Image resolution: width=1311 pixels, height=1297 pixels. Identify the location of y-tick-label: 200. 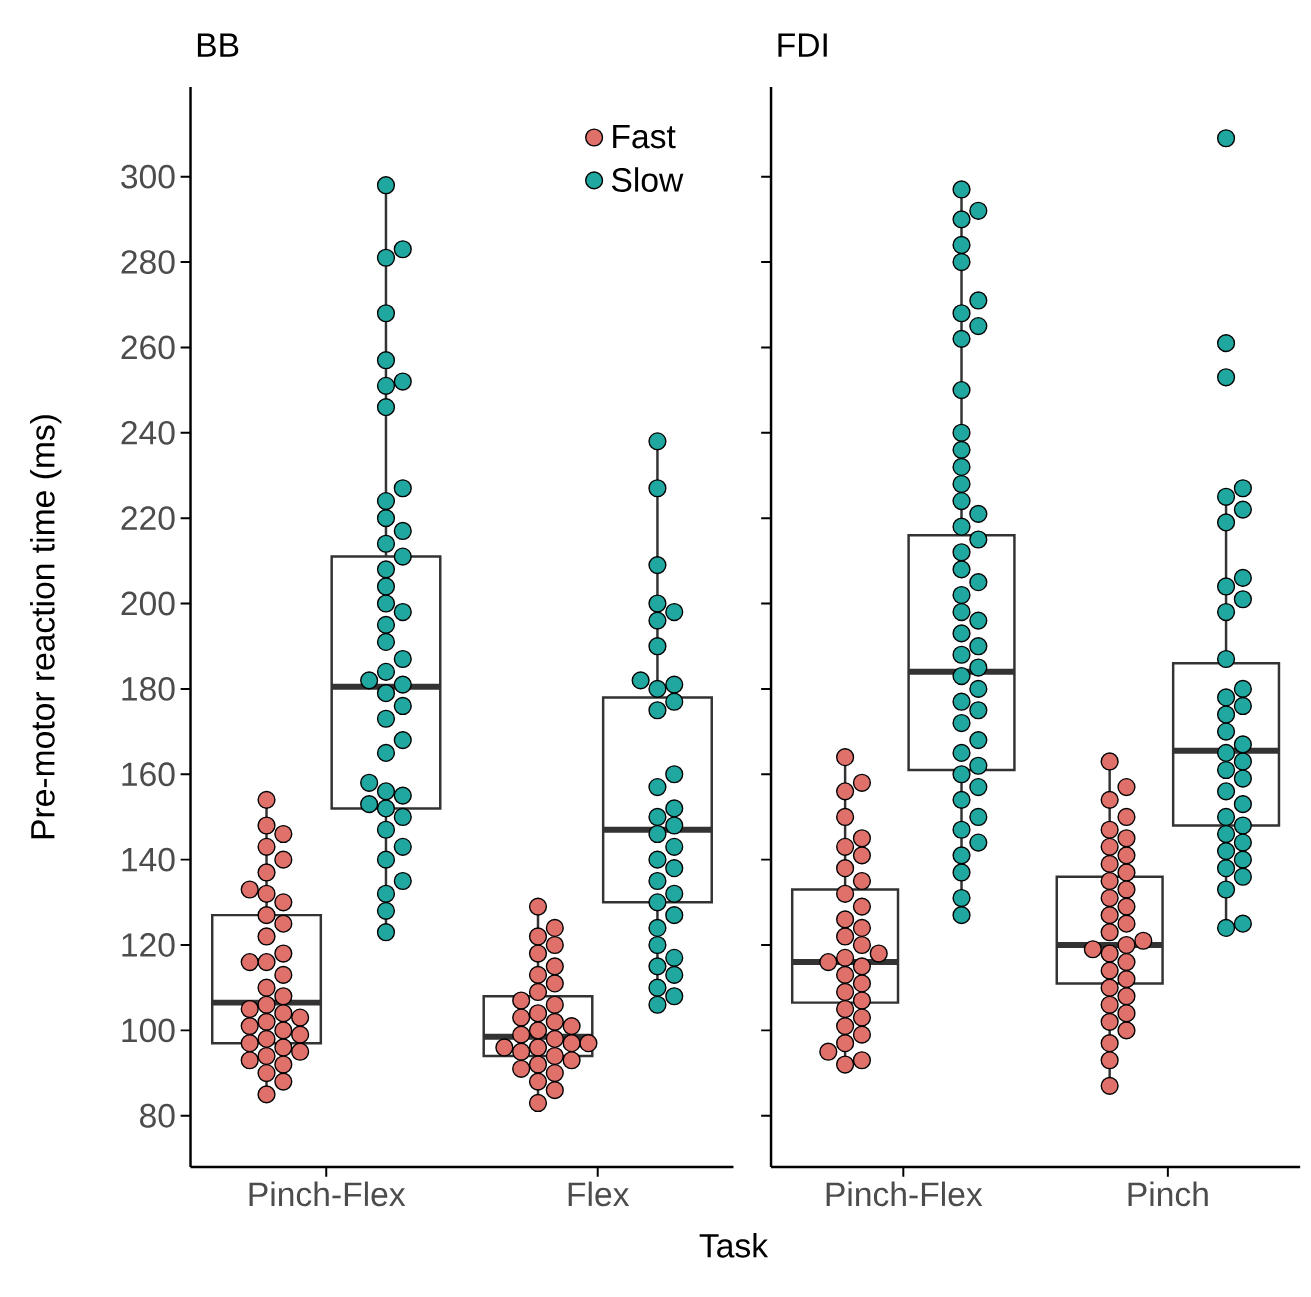
(148, 603).